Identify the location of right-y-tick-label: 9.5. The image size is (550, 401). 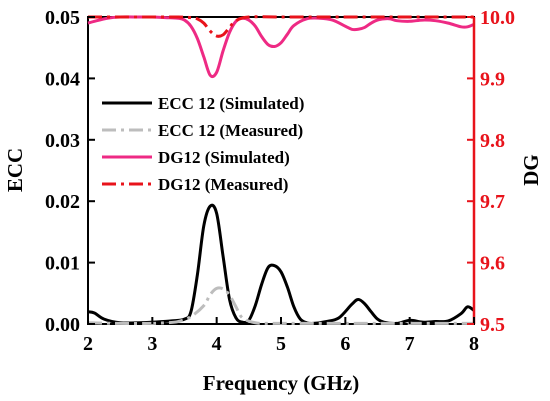
(492, 325).